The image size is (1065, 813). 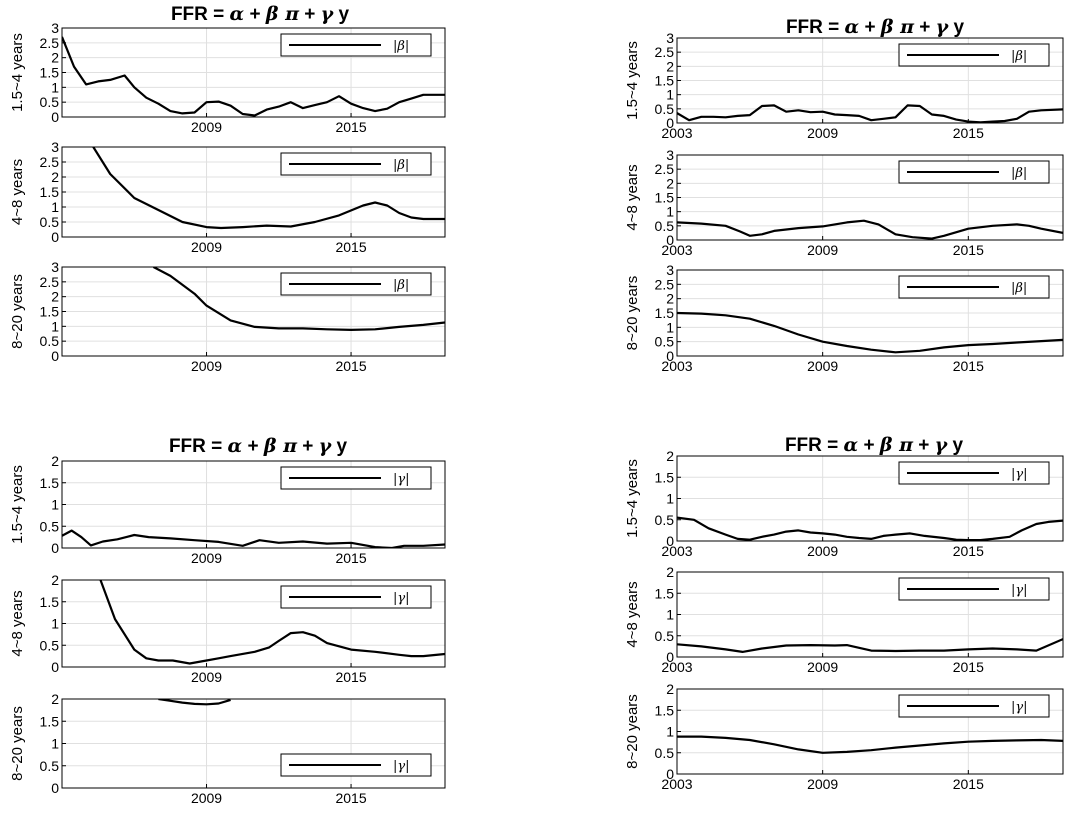 What do you see at coordinates (227, 628) in the screenshot?
I see `subplot-2-1: 0 0.5 1 1.5 2 2009 2015 4~8 years |γ|` at bounding box center [227, 628].